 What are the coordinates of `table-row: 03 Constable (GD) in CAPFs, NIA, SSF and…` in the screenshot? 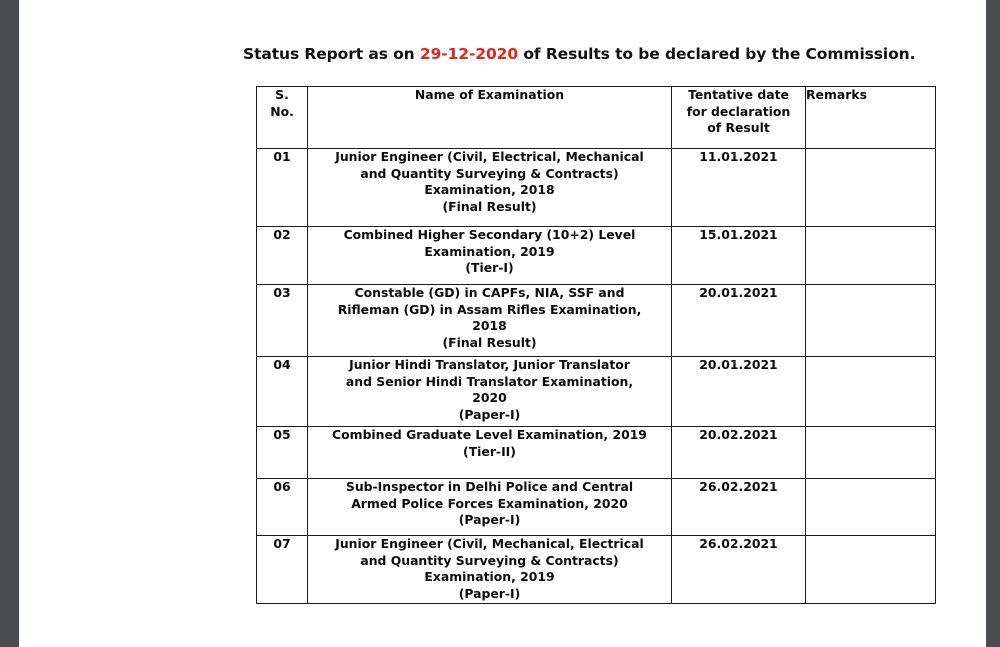 It's located at (596, 320).